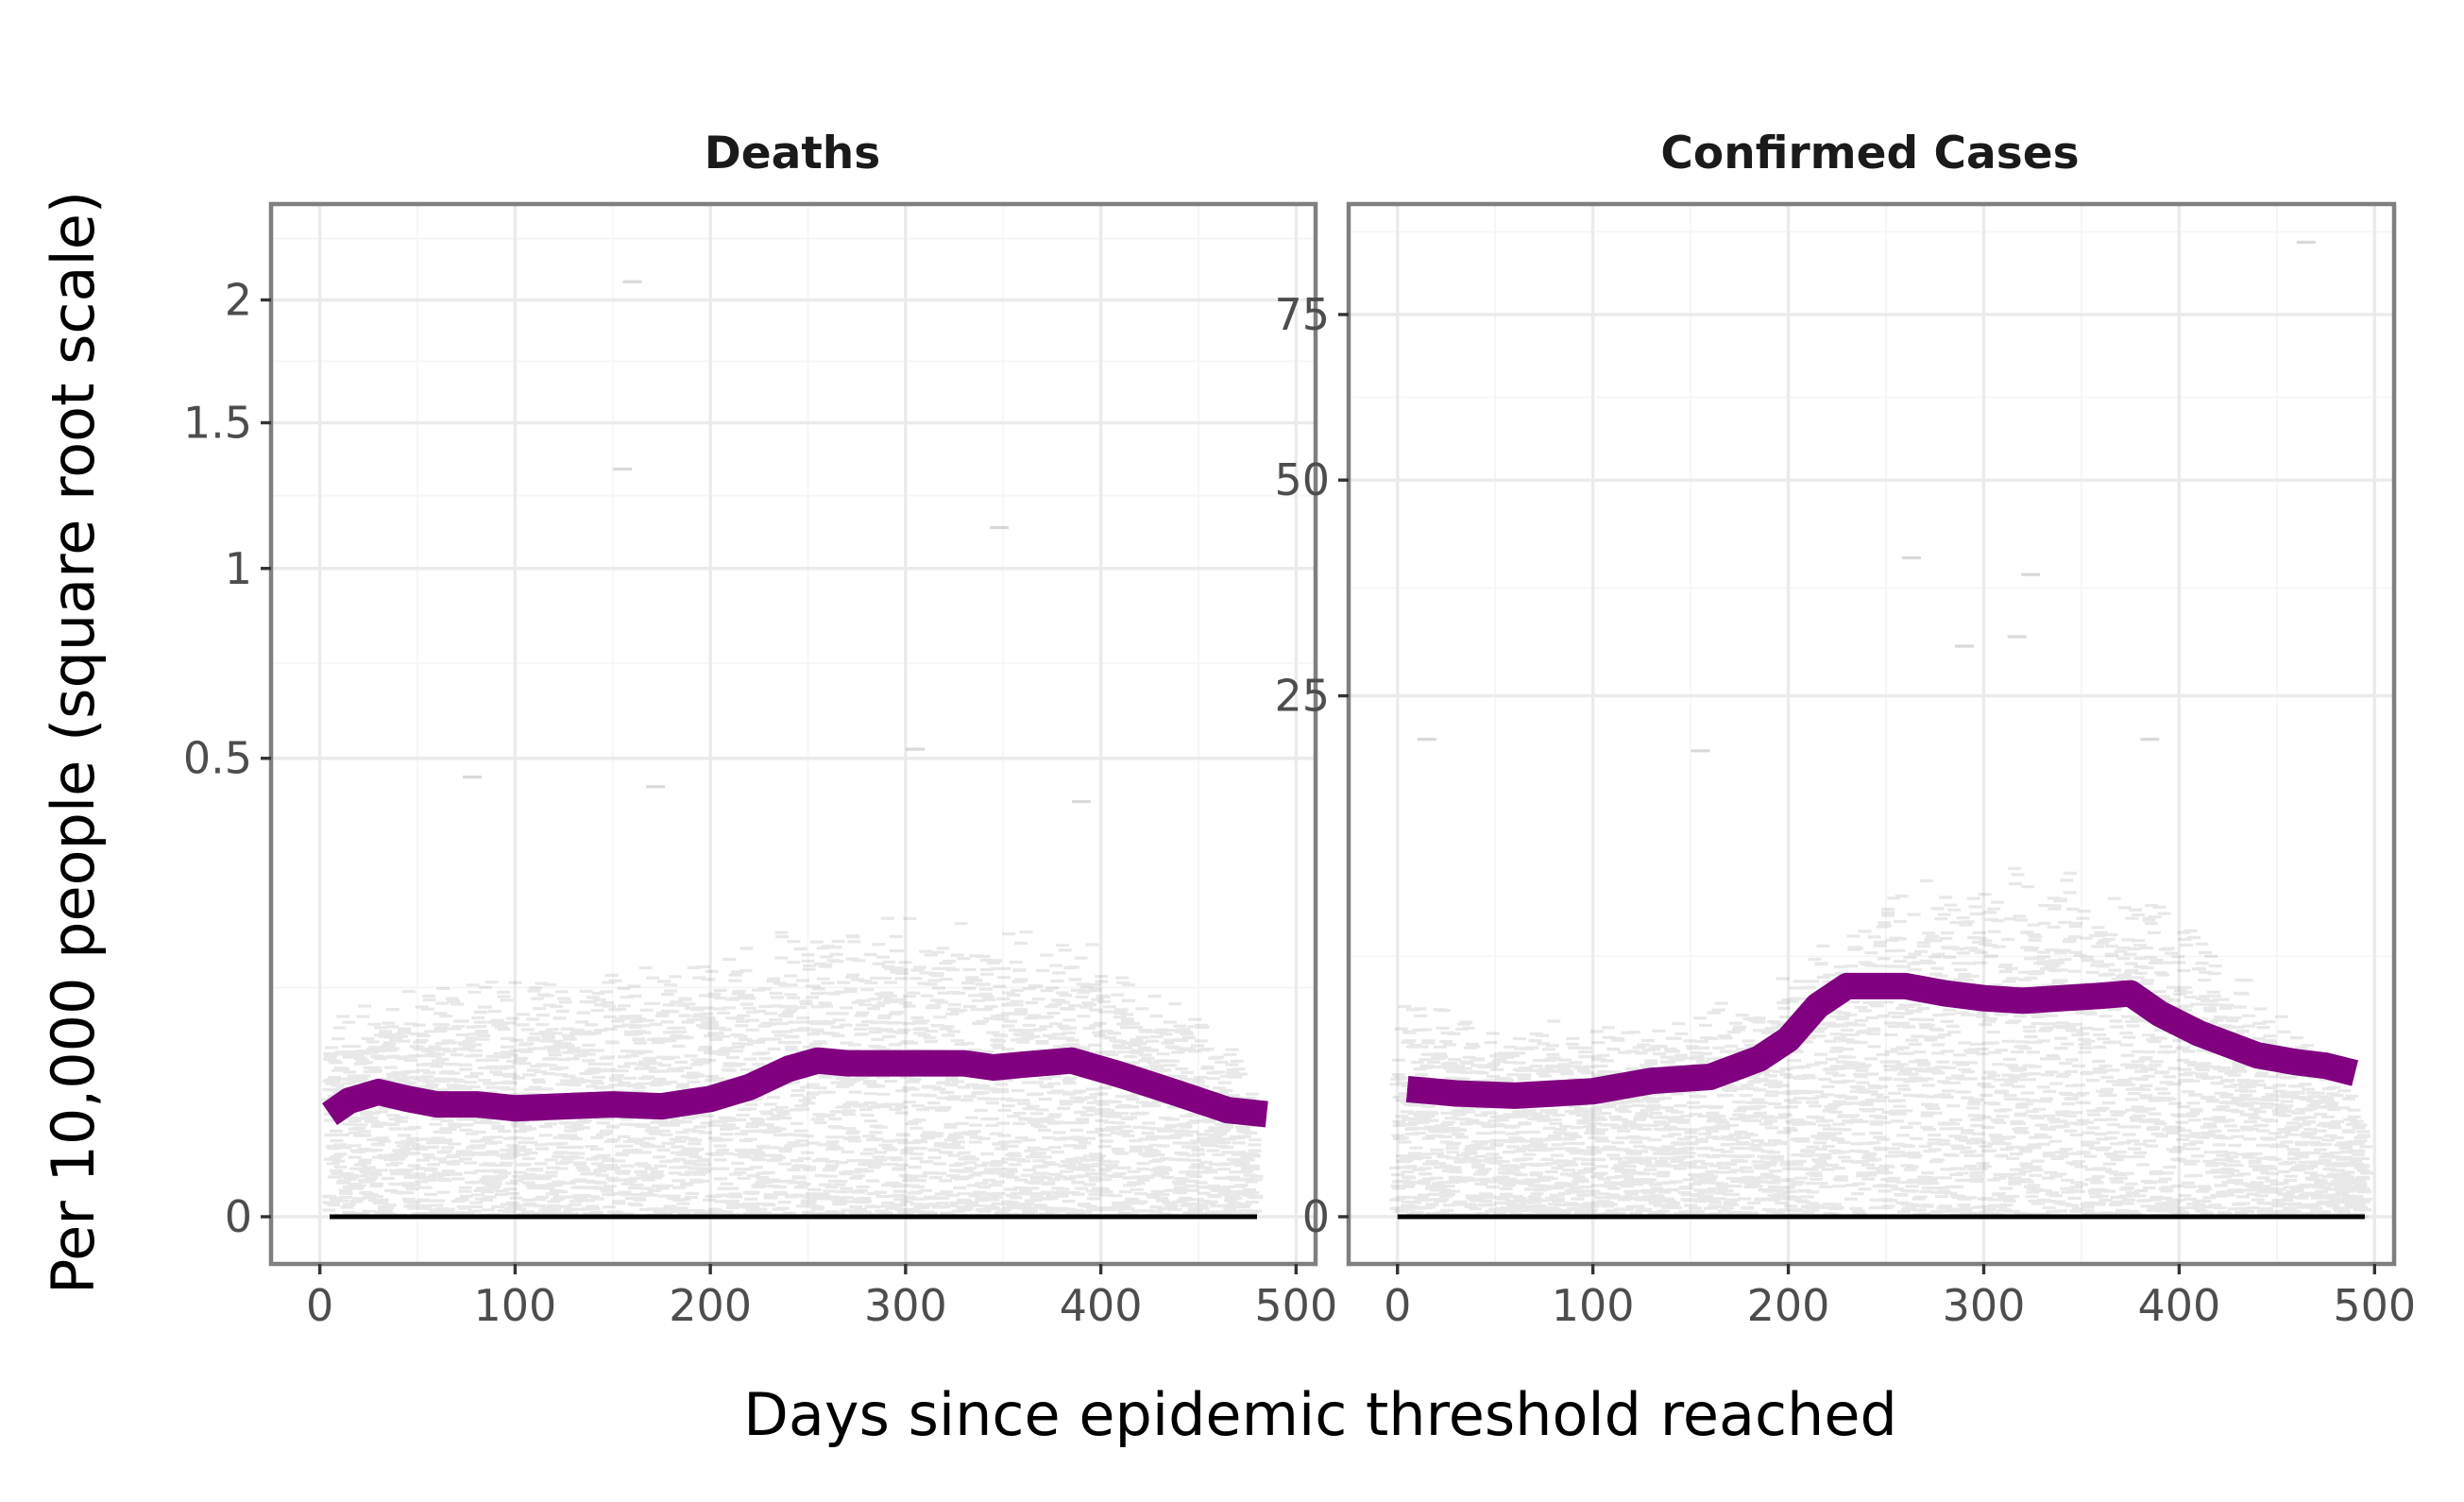  What do you see at coordinates (1320, 1414) in the screenshot?
I see `x-axis-title: Days since epidemic threshold reached` at bounding box center [1320, 1414].